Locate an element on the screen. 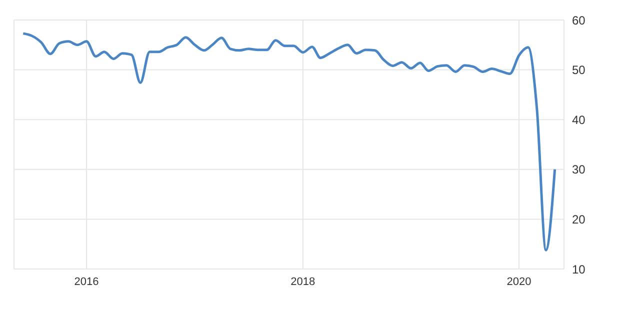  y-tick-label: 20 is located at coordinates (579, 219).